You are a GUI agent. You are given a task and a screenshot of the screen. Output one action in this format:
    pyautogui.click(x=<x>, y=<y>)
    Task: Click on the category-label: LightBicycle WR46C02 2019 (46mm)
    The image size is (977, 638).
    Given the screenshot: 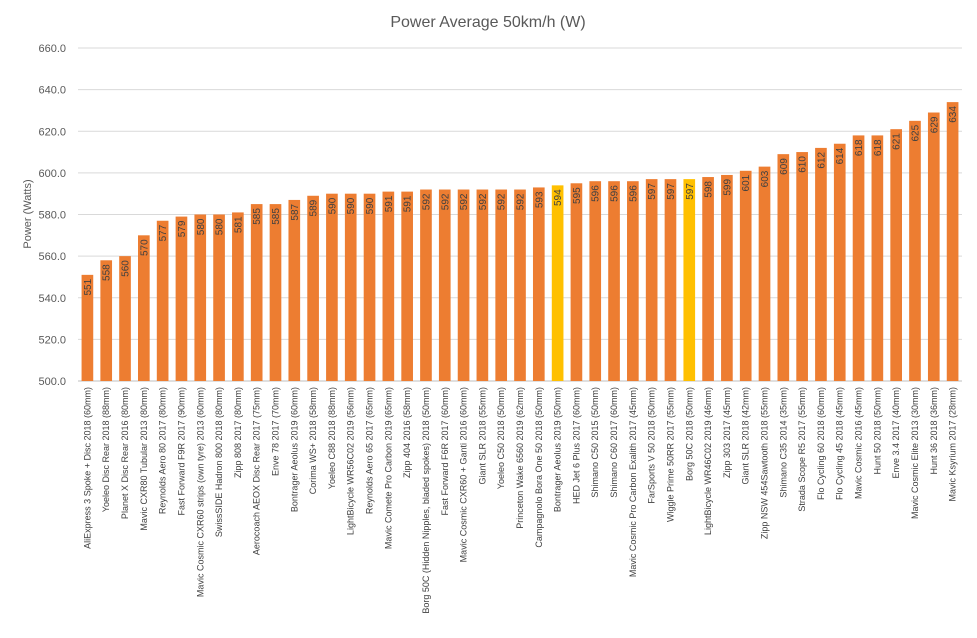 What is the action you would take?
    pyautogui.click(x=708, y=461)
    